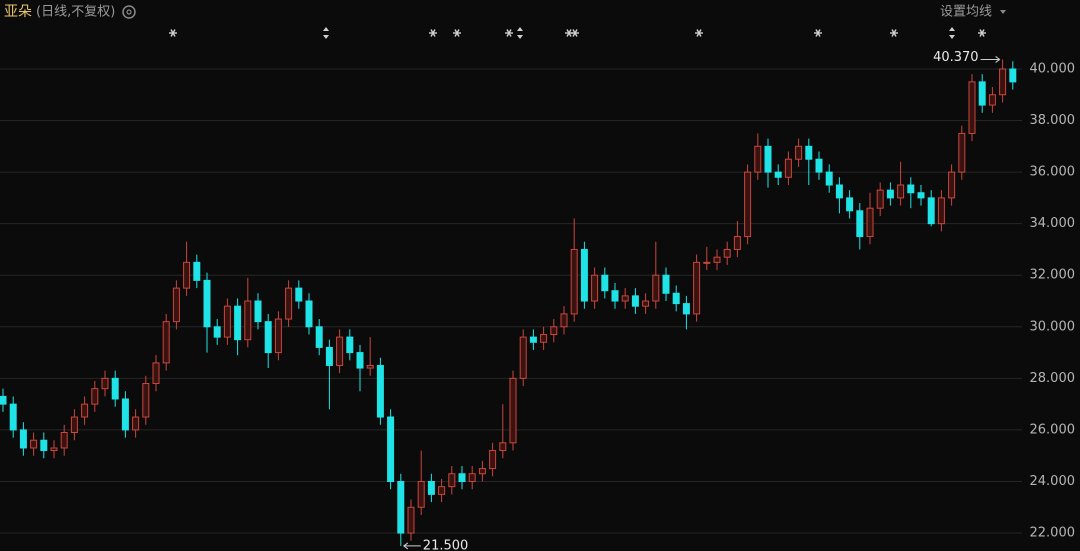 Image resolution: width=1080 pixels, height=551 pixels. What do you see at coordinates (75, 12) in the screenshot?
I see `chart-subtitle: (日线,不复权)` at bounding box center [75, 12].